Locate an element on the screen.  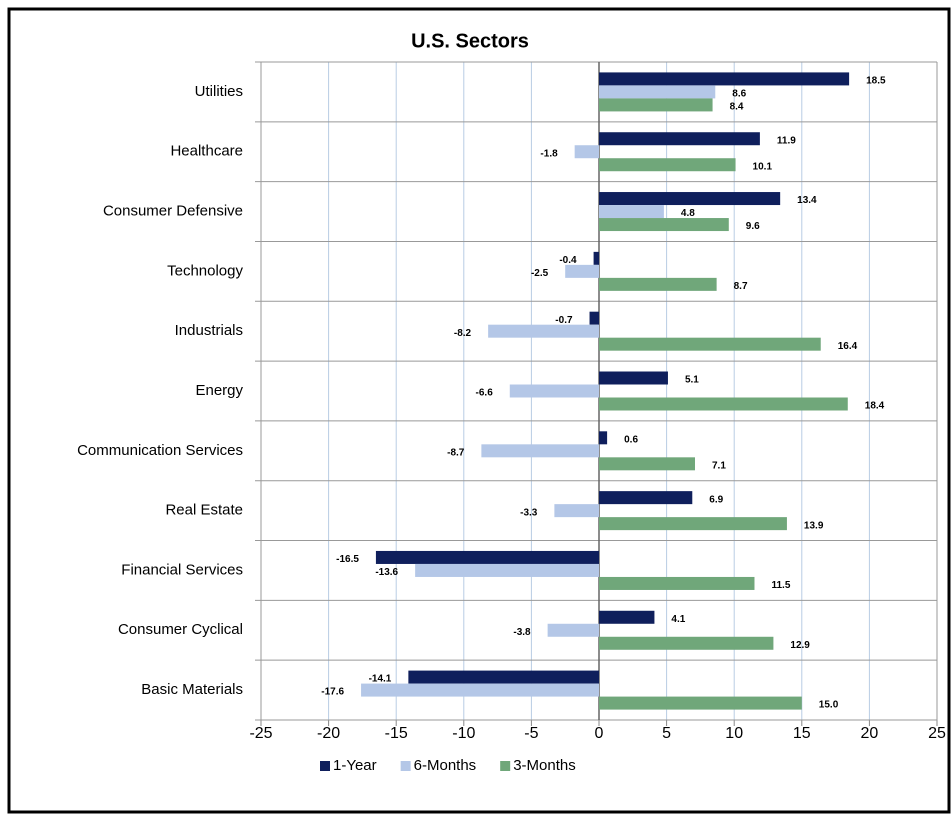
data-label: 18.4 is located at coordinates (875, 406).